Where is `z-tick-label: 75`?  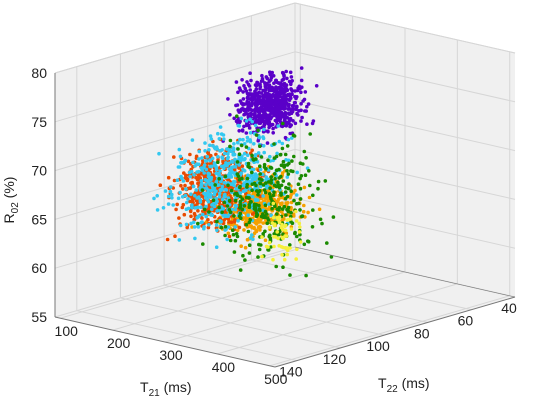
z-tick-label: 75 is located at coordinates (39, 122).